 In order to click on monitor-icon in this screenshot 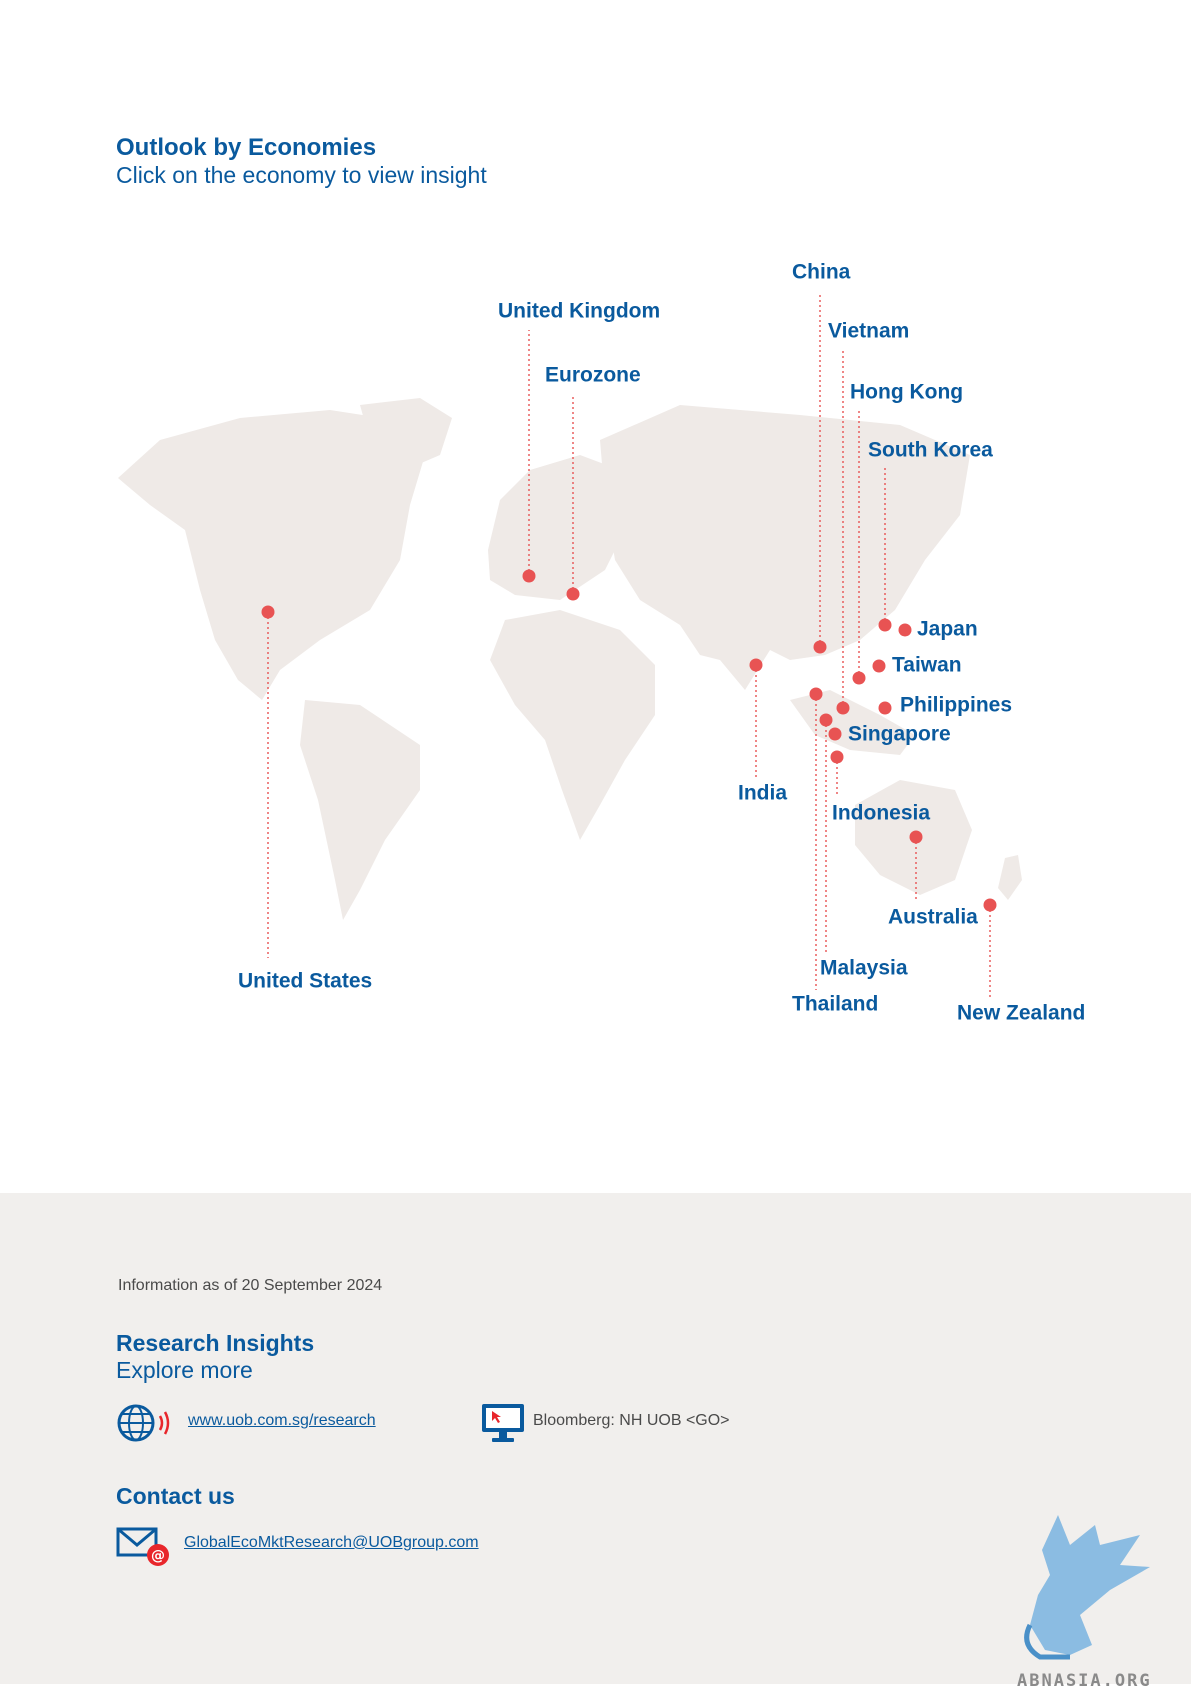, I will do `click(503, 1423)`.